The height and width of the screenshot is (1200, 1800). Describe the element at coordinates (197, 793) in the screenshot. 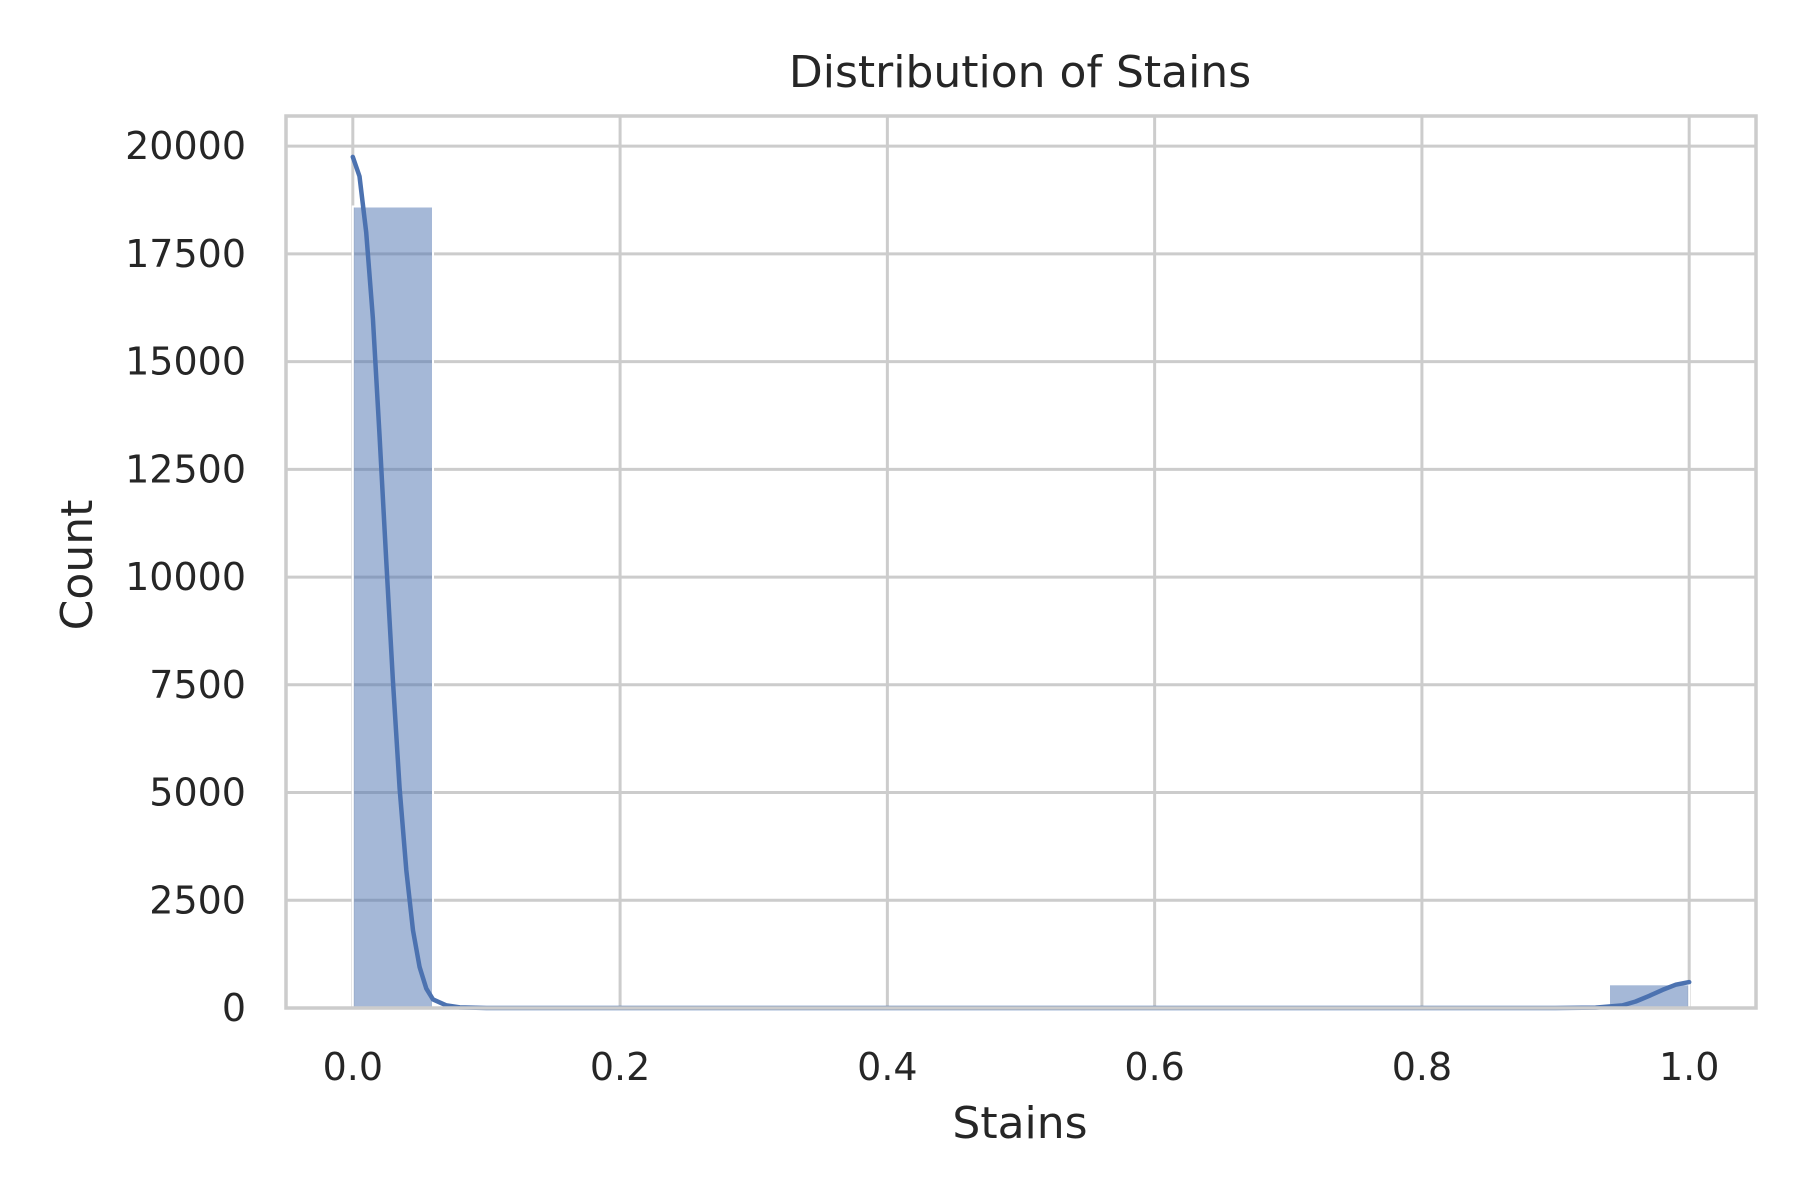

I see `y-tick-label: 5000` at that location.